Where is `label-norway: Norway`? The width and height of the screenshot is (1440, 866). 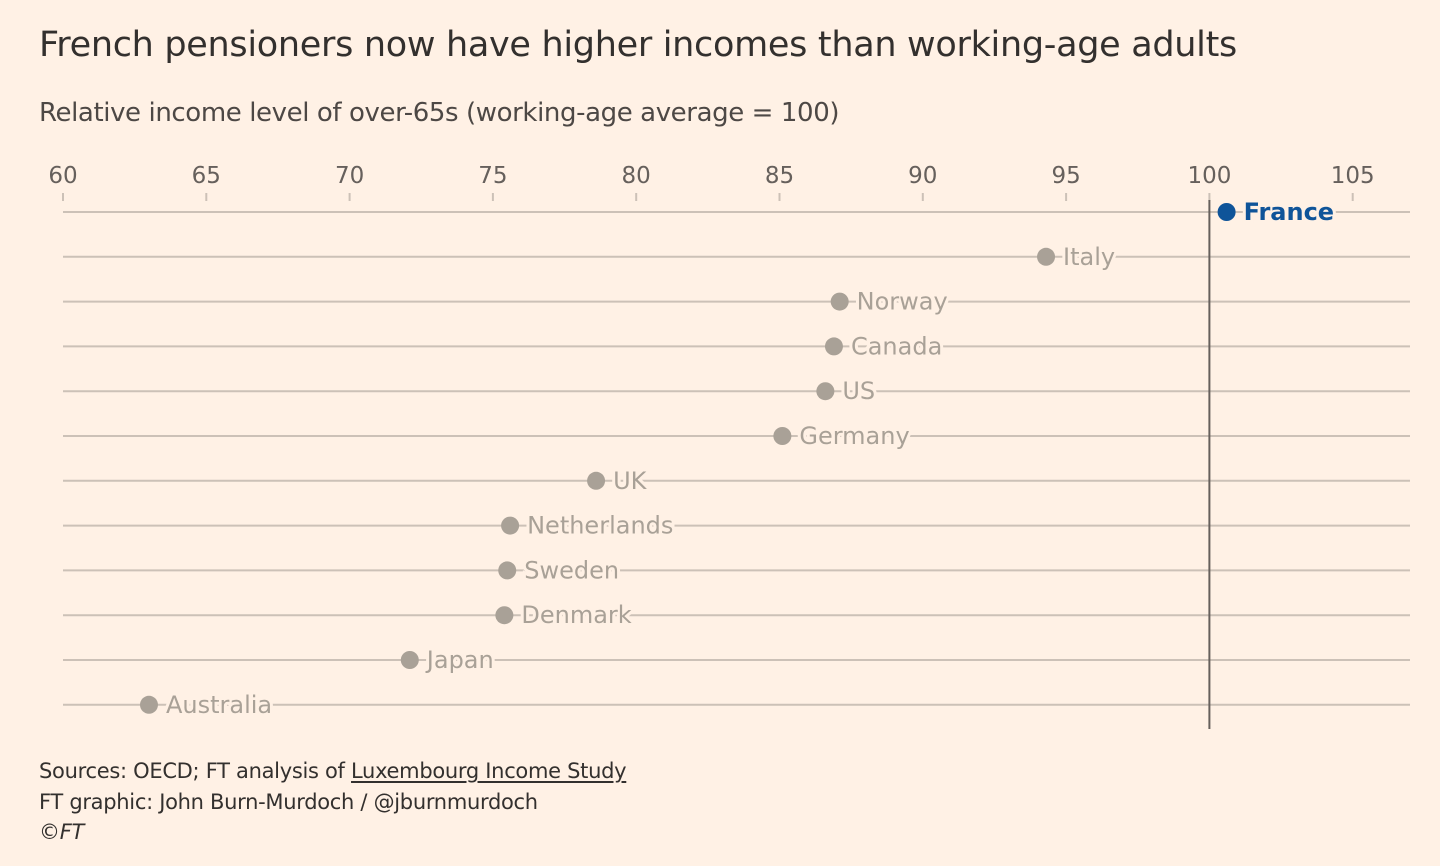 label-norway: Norway is located at coordinates (902, 302).